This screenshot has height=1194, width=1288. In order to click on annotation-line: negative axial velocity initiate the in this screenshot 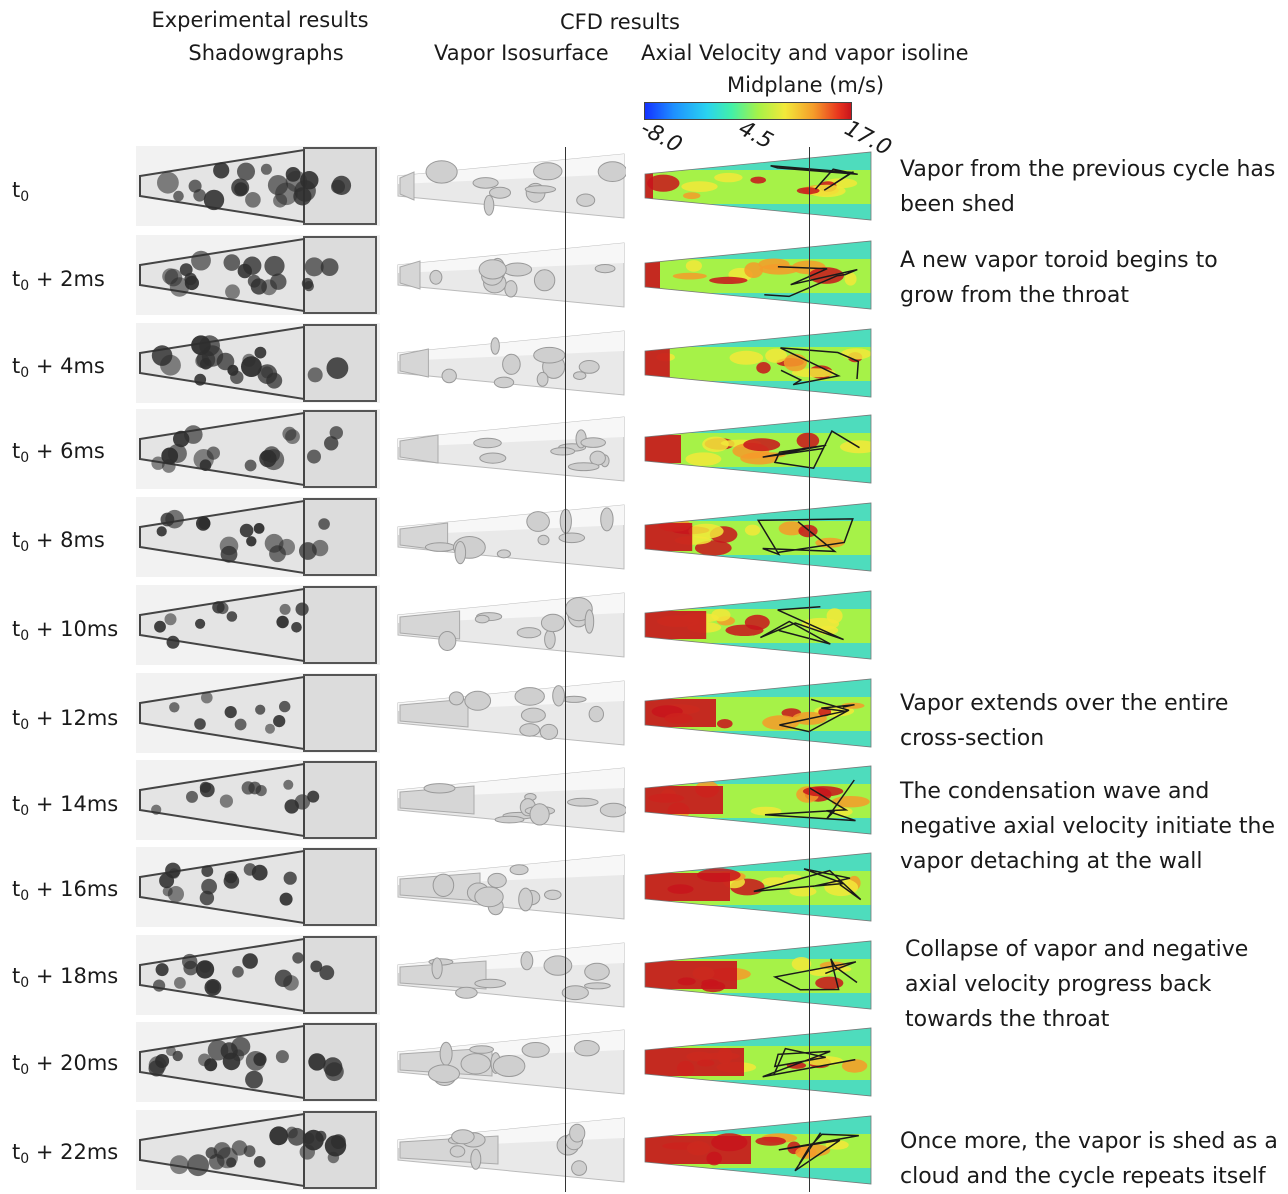, I will do `click(1088, 826)`.